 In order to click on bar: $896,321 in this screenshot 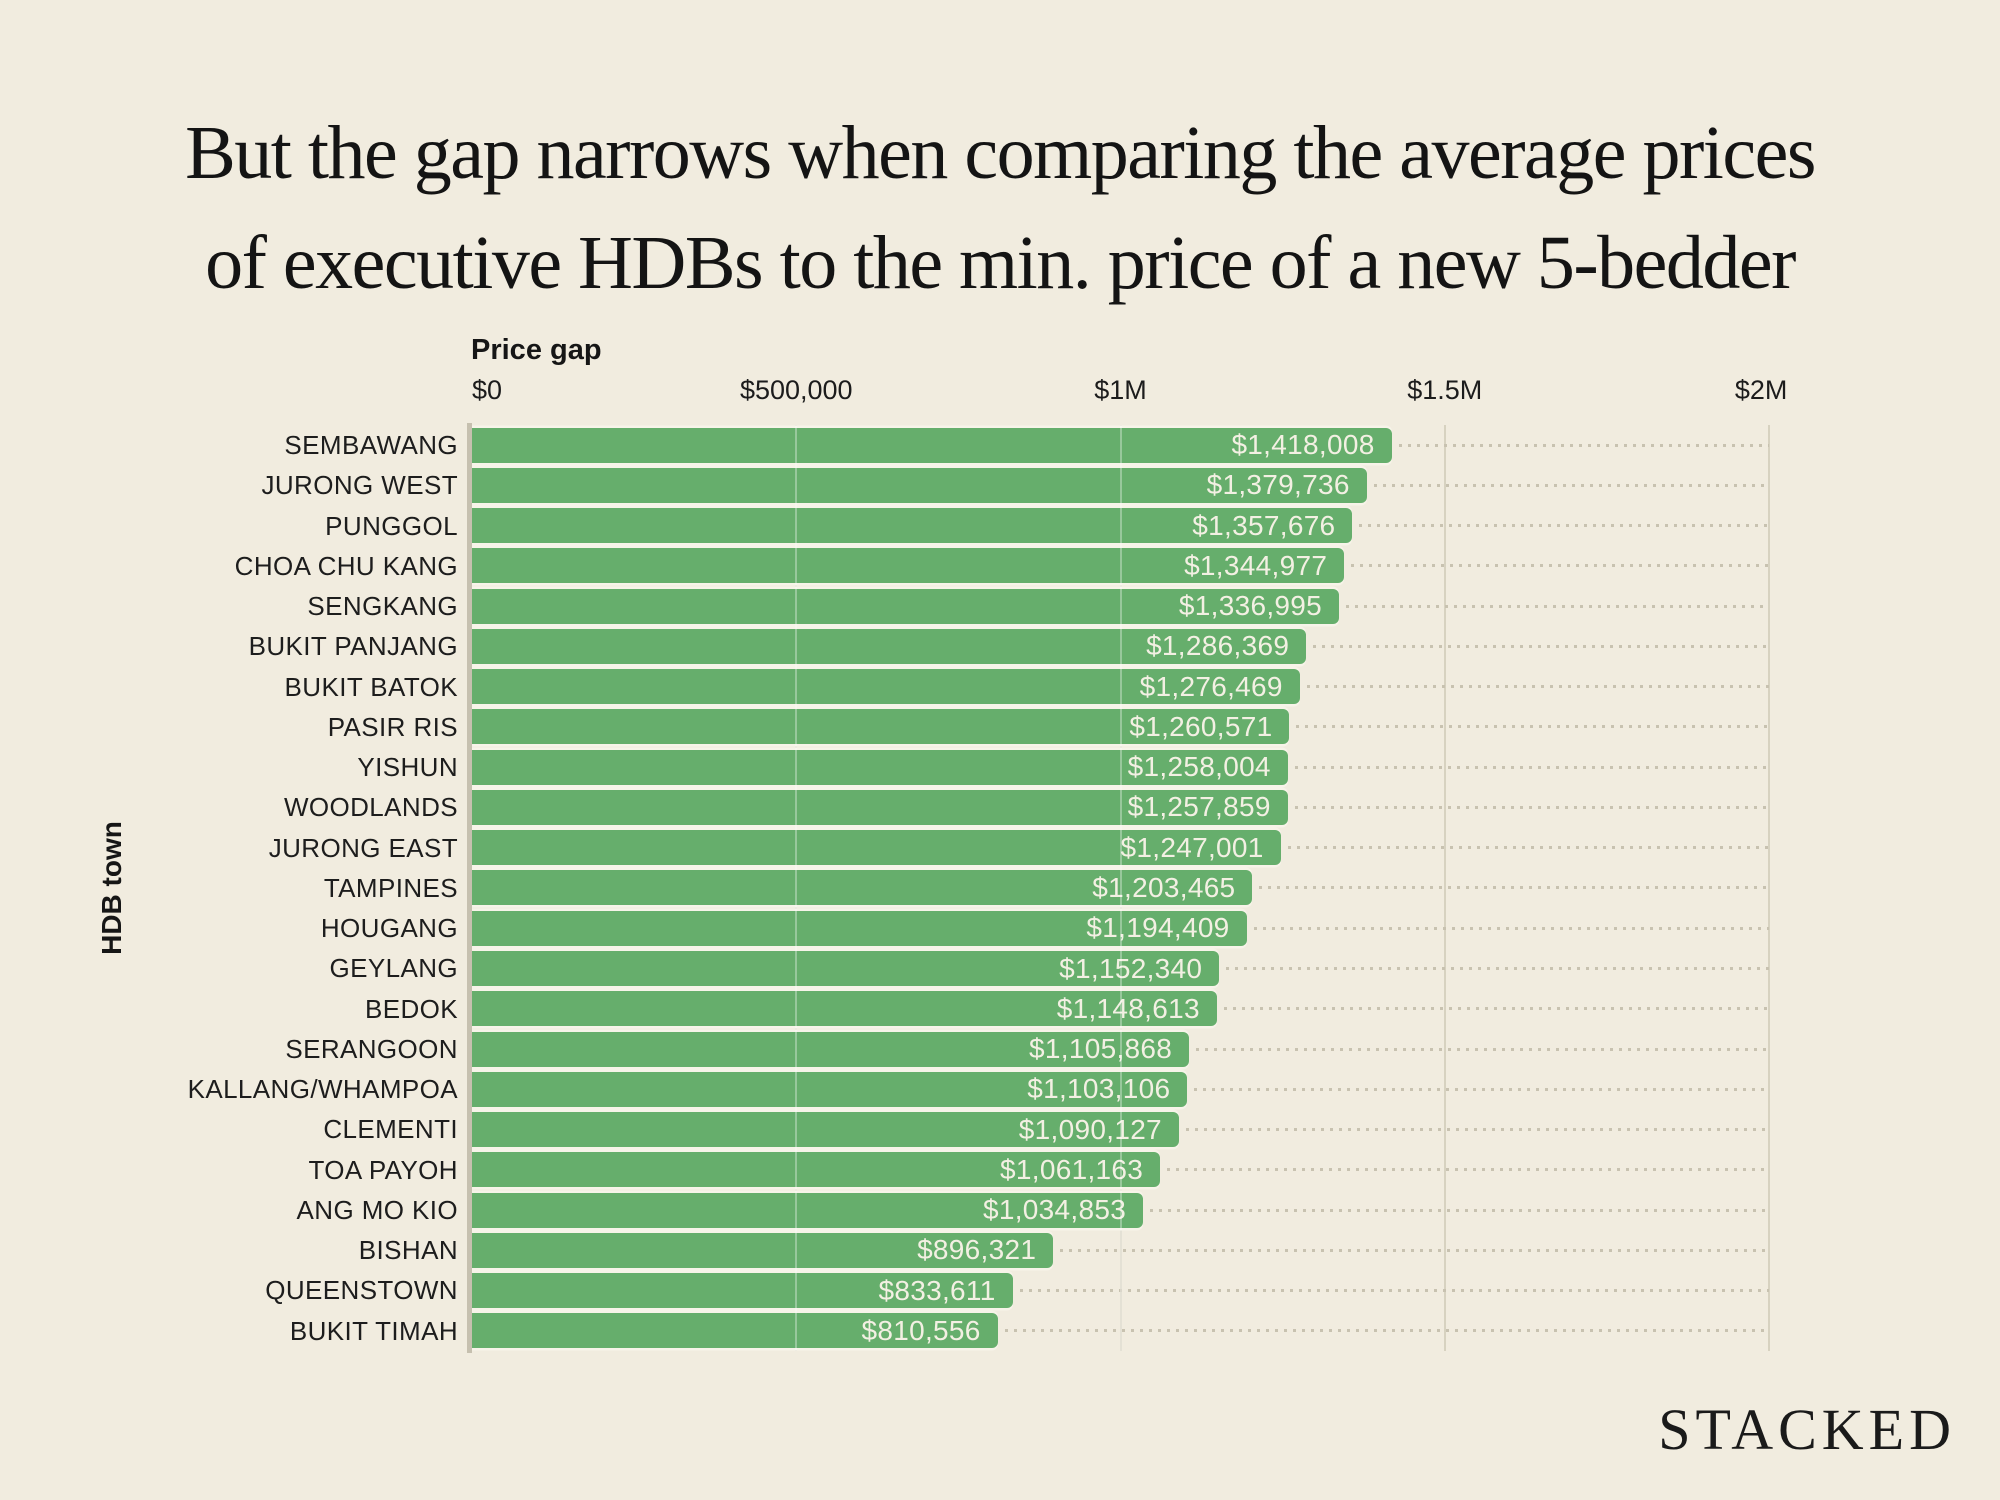, I will do `click(763, 1250)`.